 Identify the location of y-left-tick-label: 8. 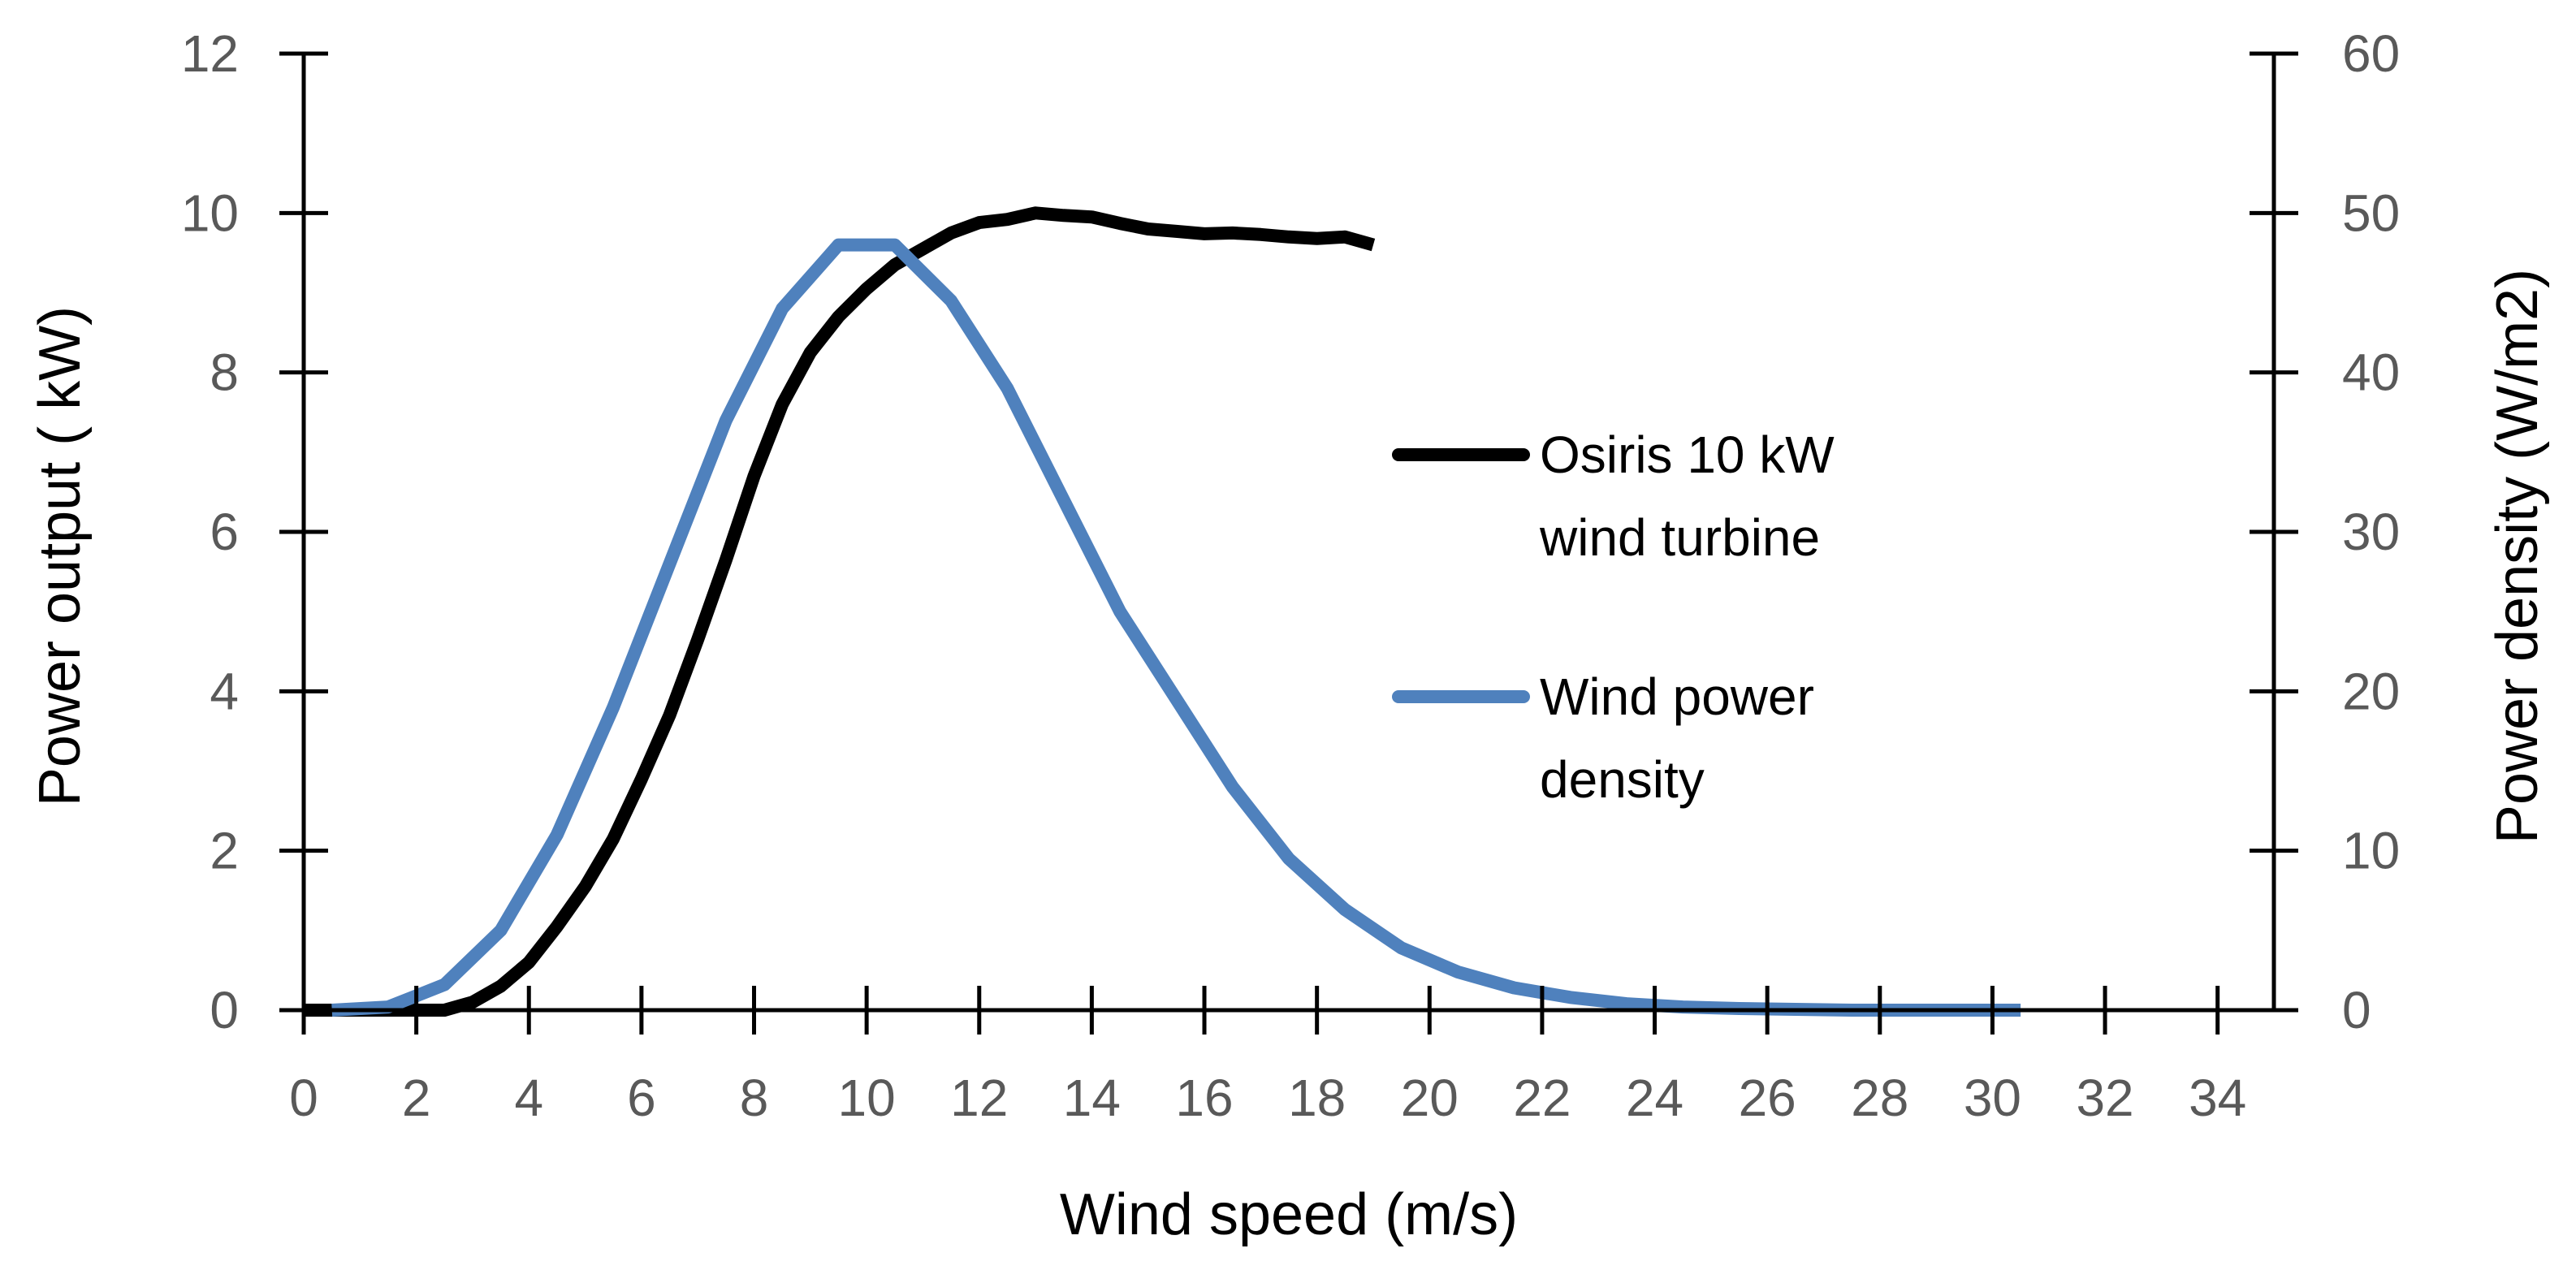
(225, 372).